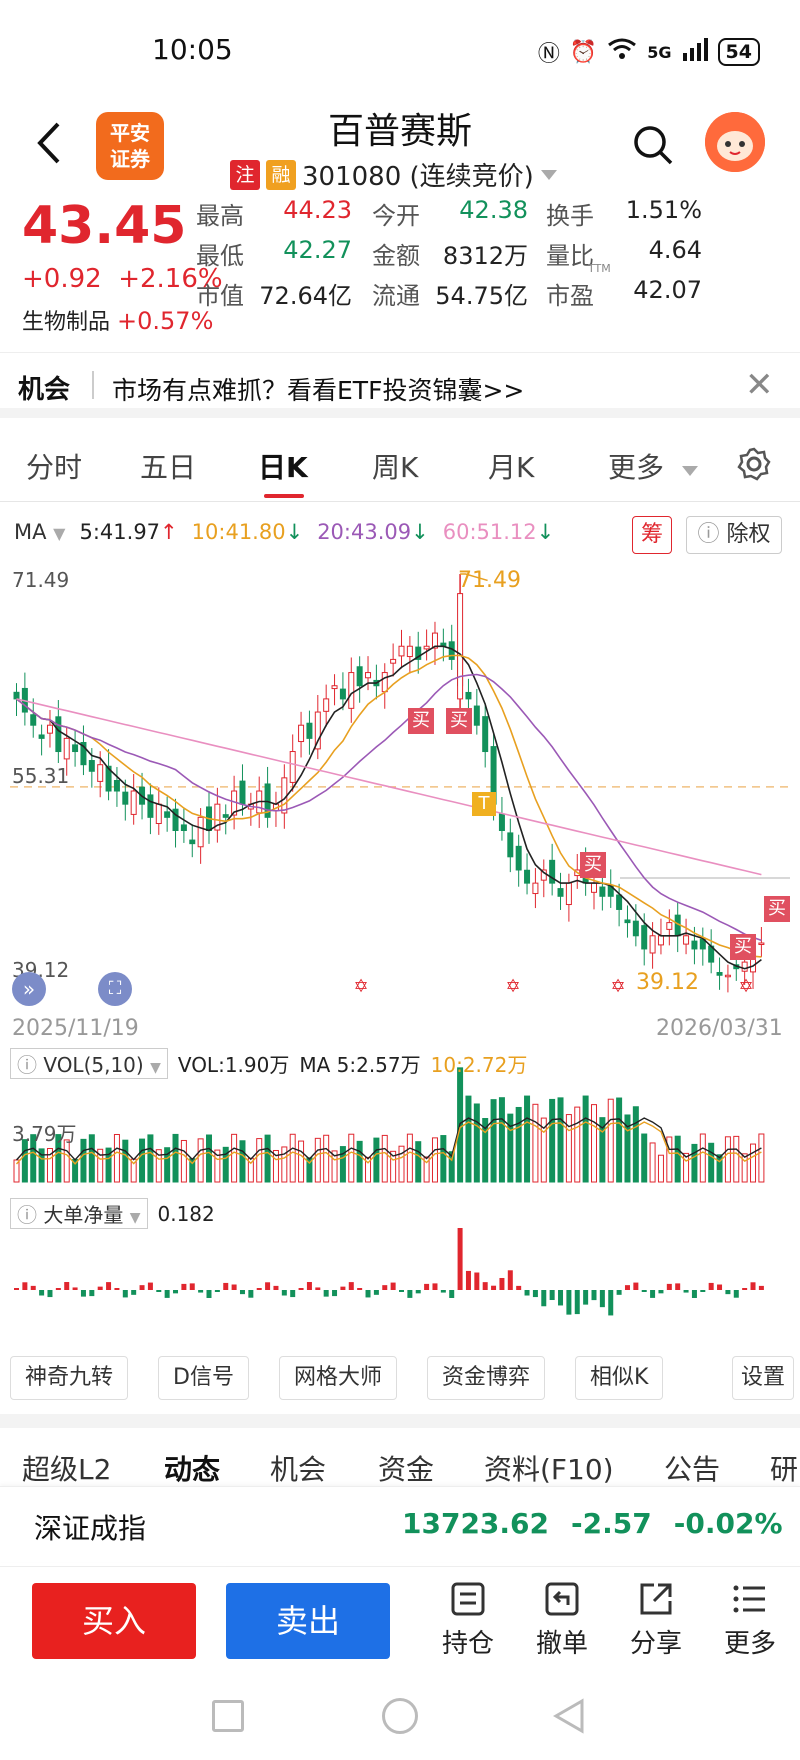  What do you see at coordinates (248, 532) in the screenshot?
I see `ma10-readout: 10:41.80↓` at bounding box center [248, 532].